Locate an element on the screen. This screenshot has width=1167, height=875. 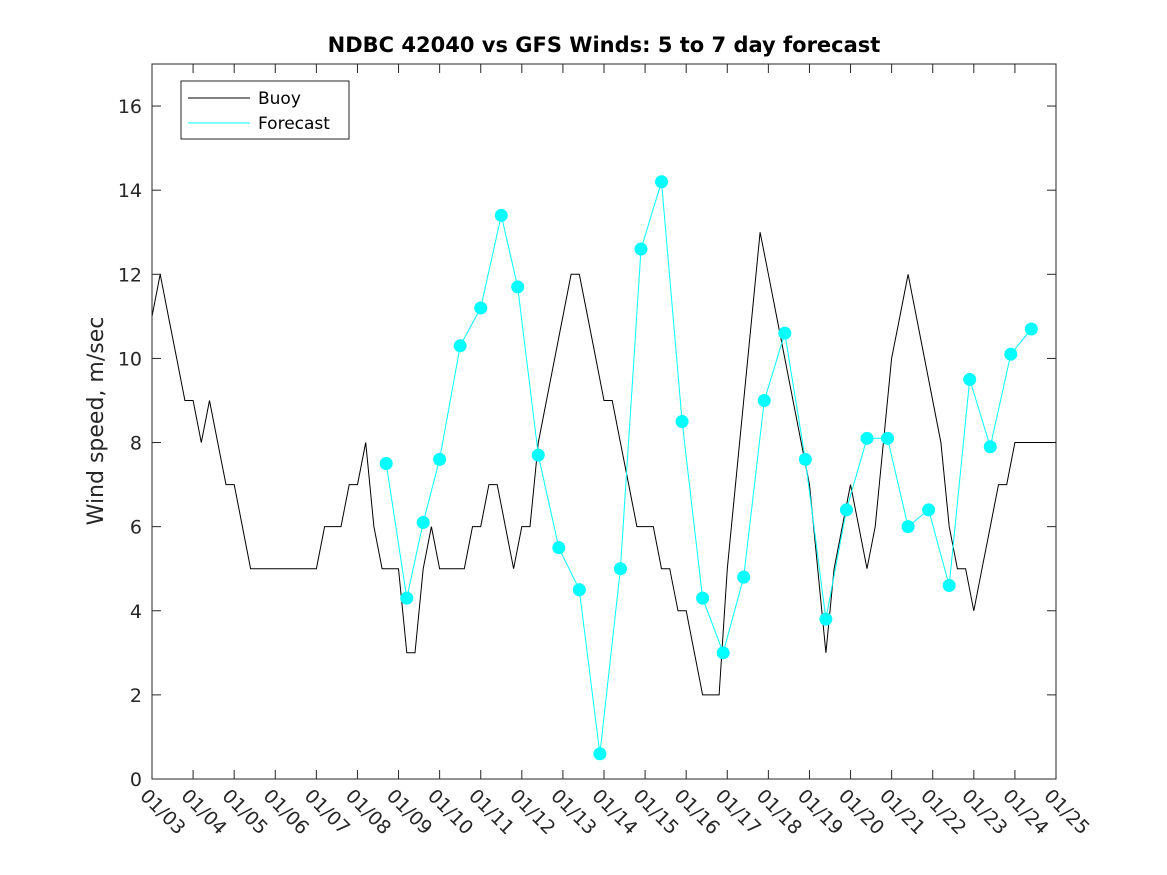
y-tick-label: 2 is located at coordinates (136, 696).